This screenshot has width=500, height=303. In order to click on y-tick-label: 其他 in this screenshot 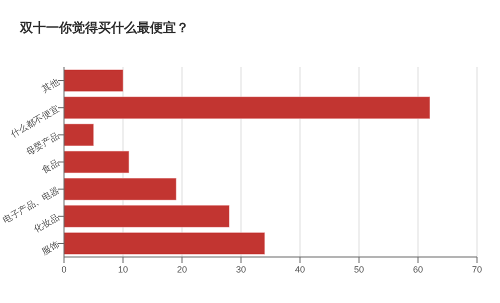, I will do `click(50, 85)`.